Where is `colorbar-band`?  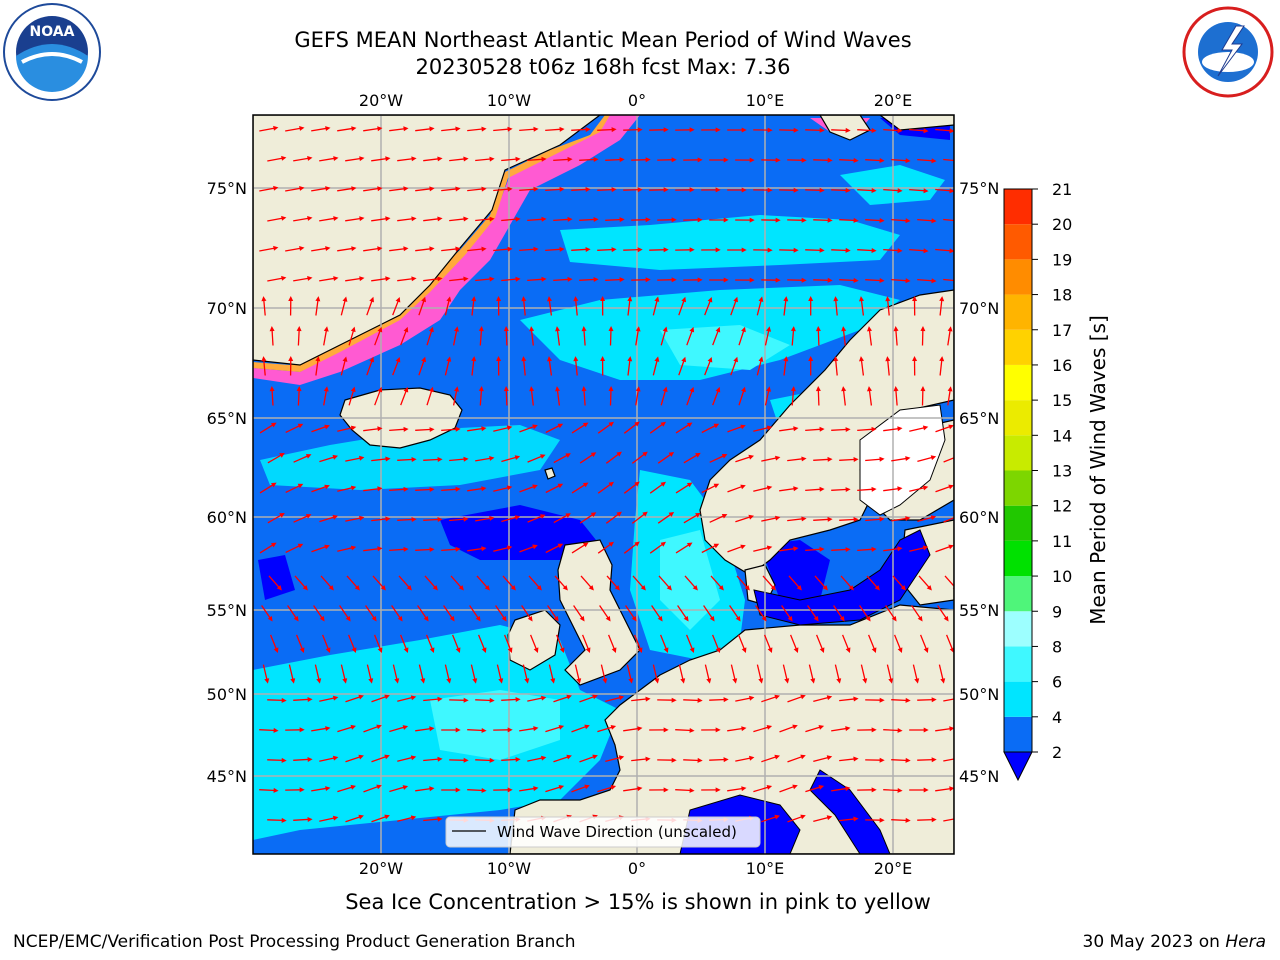
colorbar-band is located at coordinates (1018, 664).